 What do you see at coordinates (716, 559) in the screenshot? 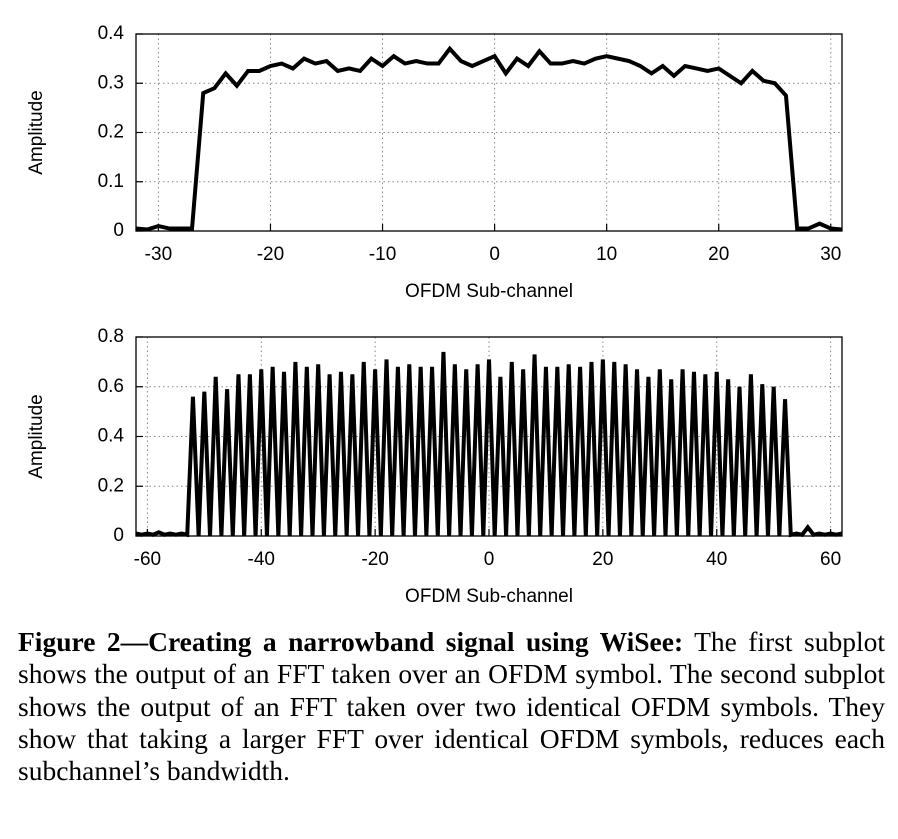
I see `x-tick-label: 40` at bounding box center [716, 559].